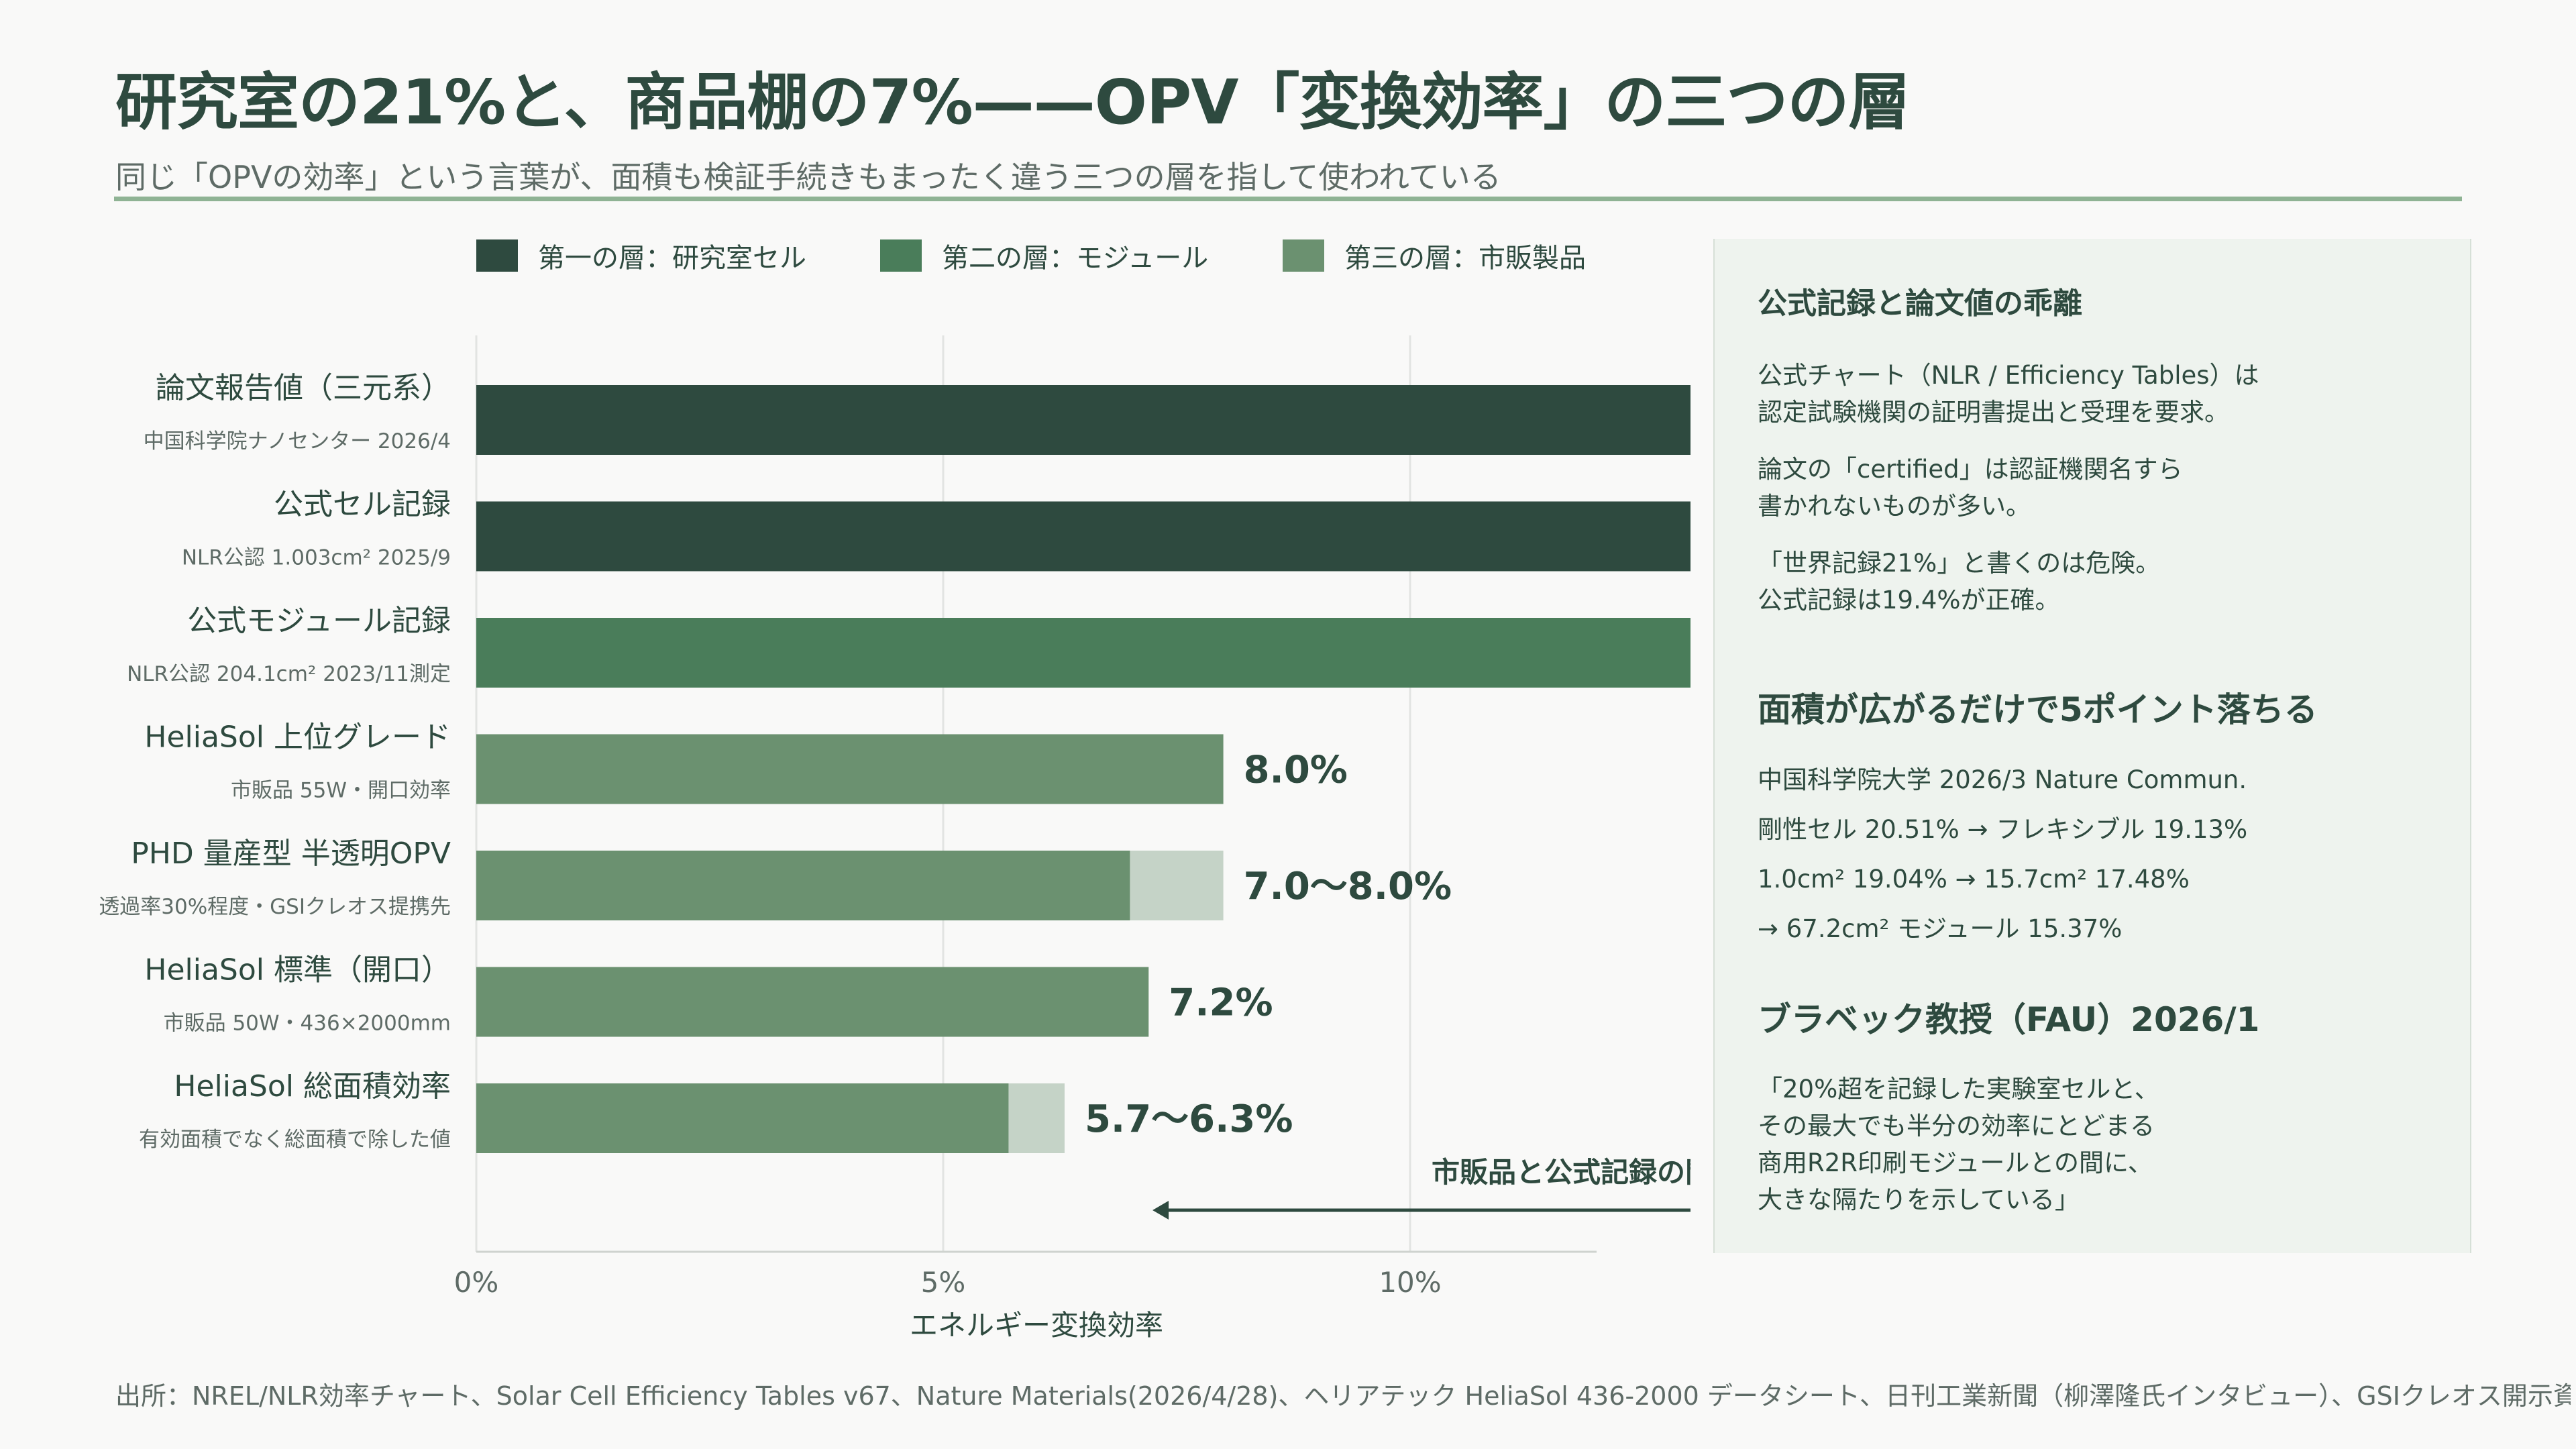 The width and height of the screenshot is (2576, 1449). Describe the element at coordinates (1013, 102) in the screenshot. I see `page-title: 研究室の21%と、商品棚の7%——OPV「変換効率」の三つの層` at that location.